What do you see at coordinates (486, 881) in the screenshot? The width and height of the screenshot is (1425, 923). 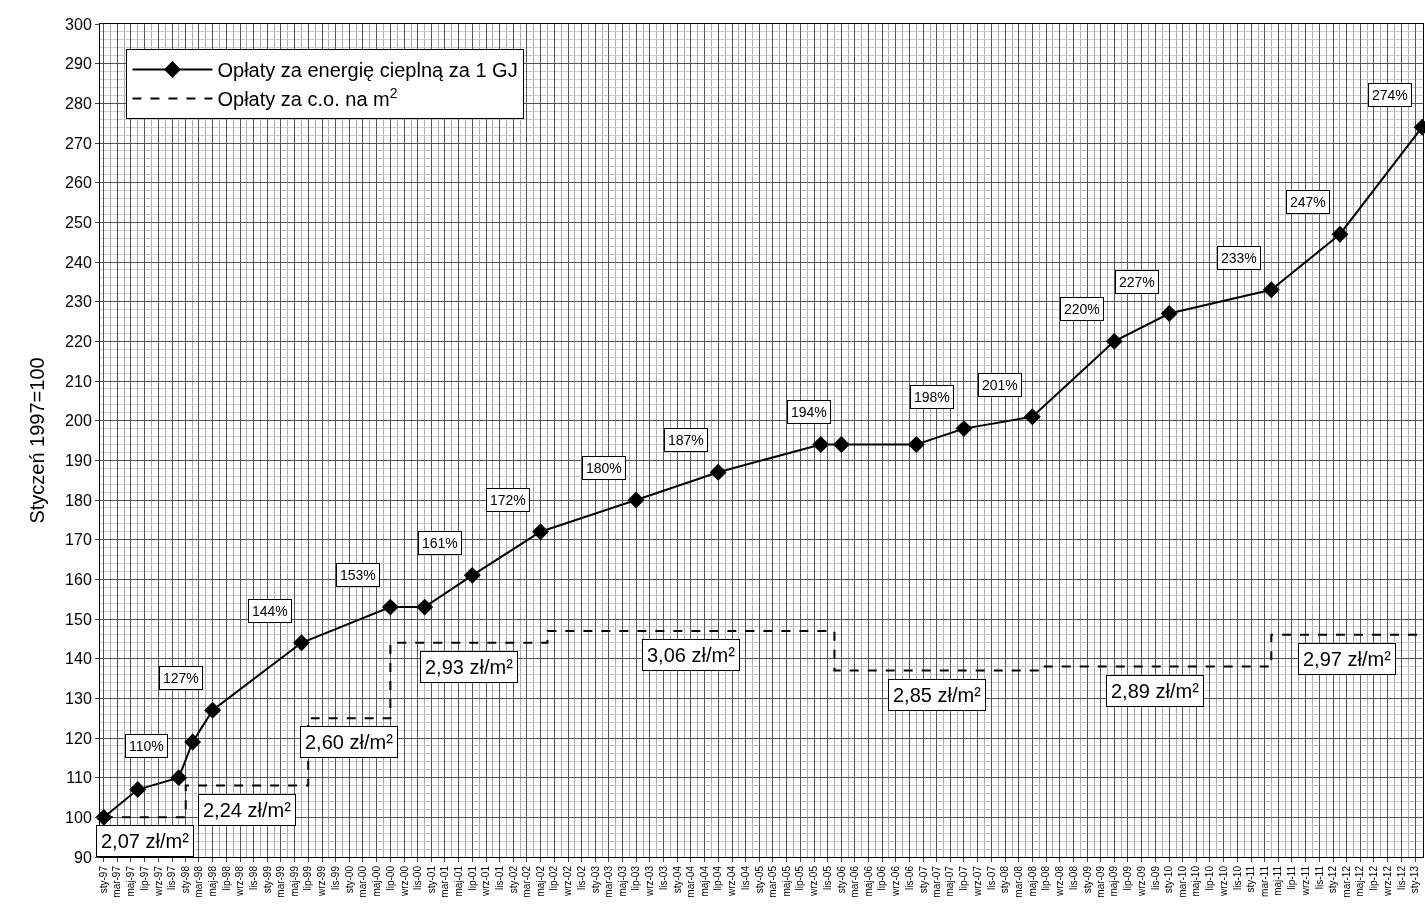 I see `x-tick-label: wrz-01` at bounding box center [486, 881].